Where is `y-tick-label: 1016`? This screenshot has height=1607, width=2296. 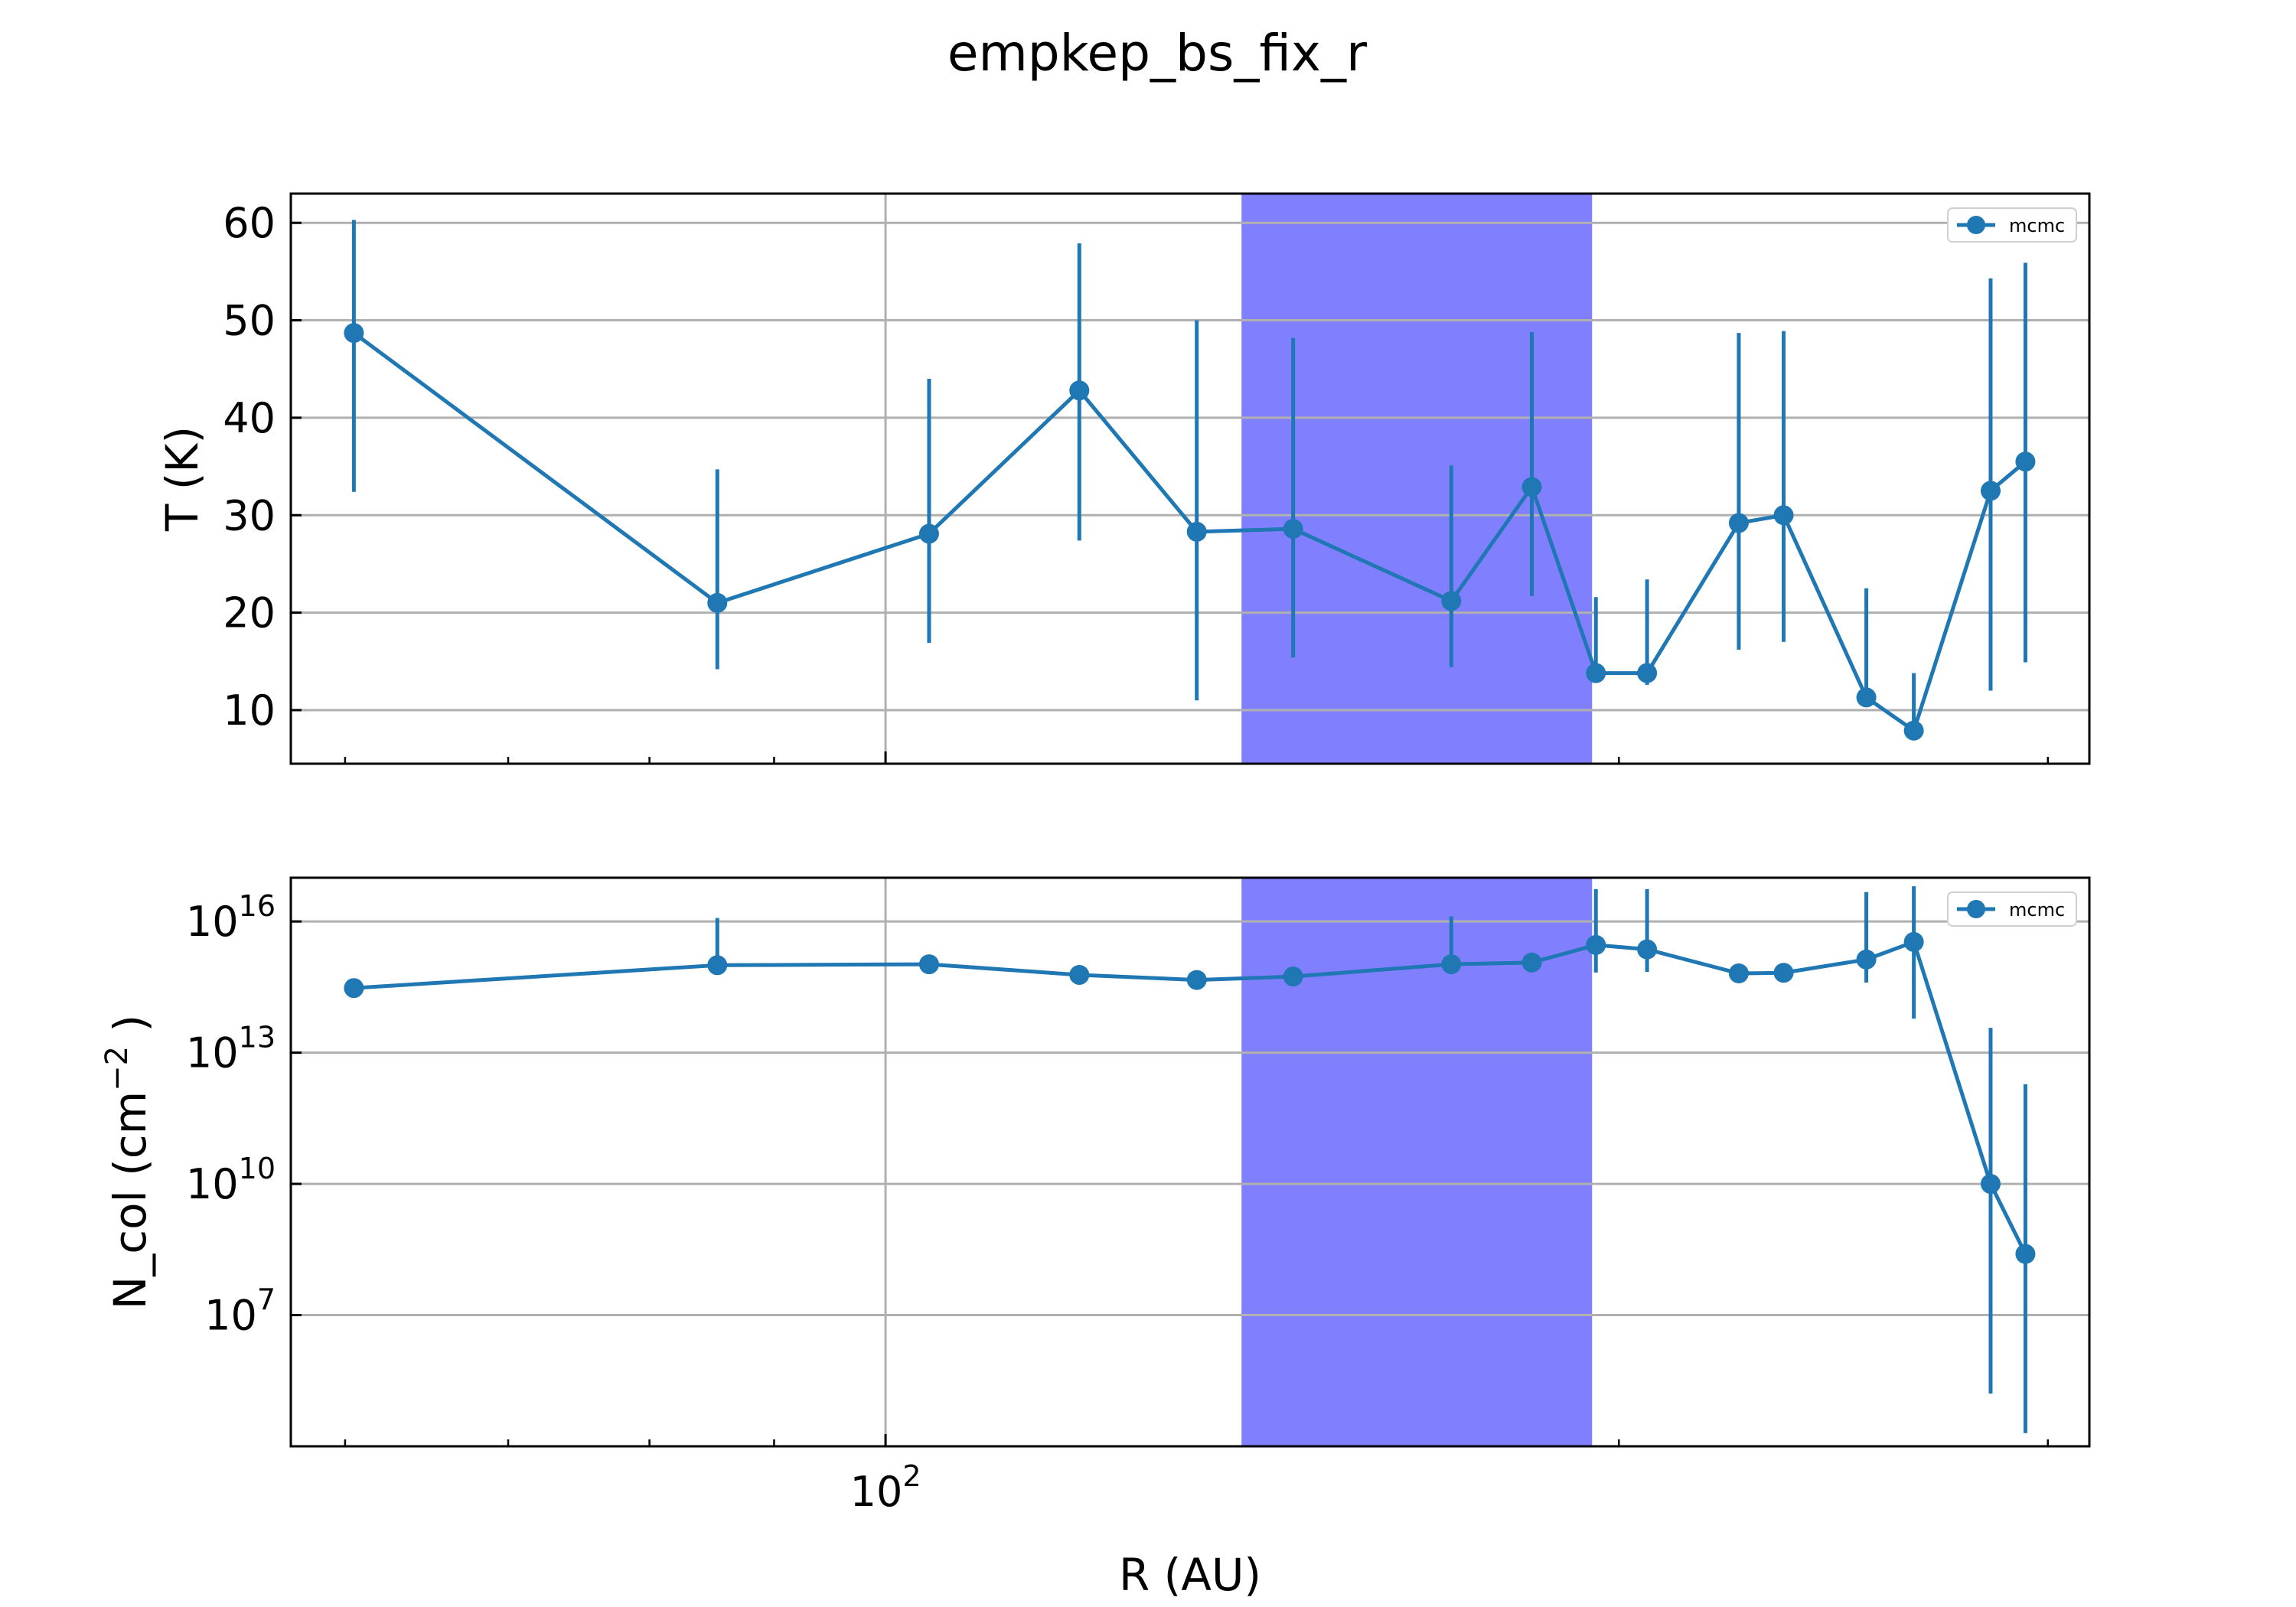
y-tick-label: 1016 is located at coordinates (231, 917).